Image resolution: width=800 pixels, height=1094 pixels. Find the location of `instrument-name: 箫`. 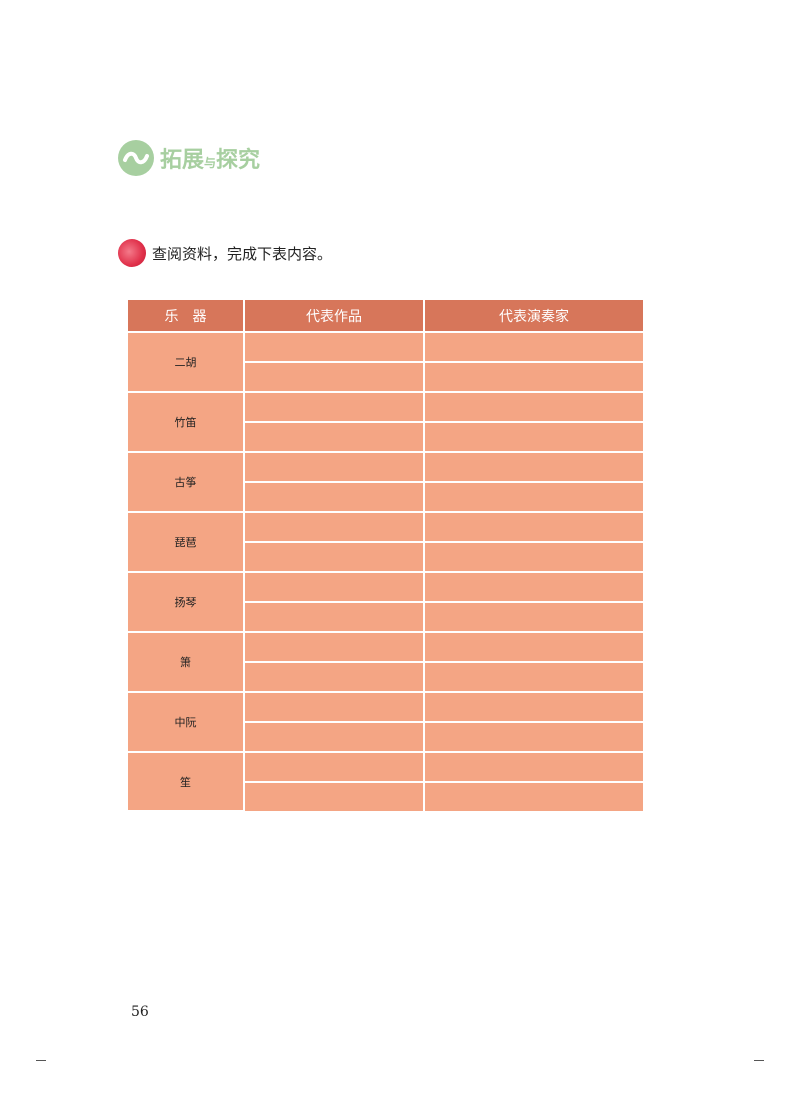

instrument-name: 箫 is located at coordinates (186, 662).